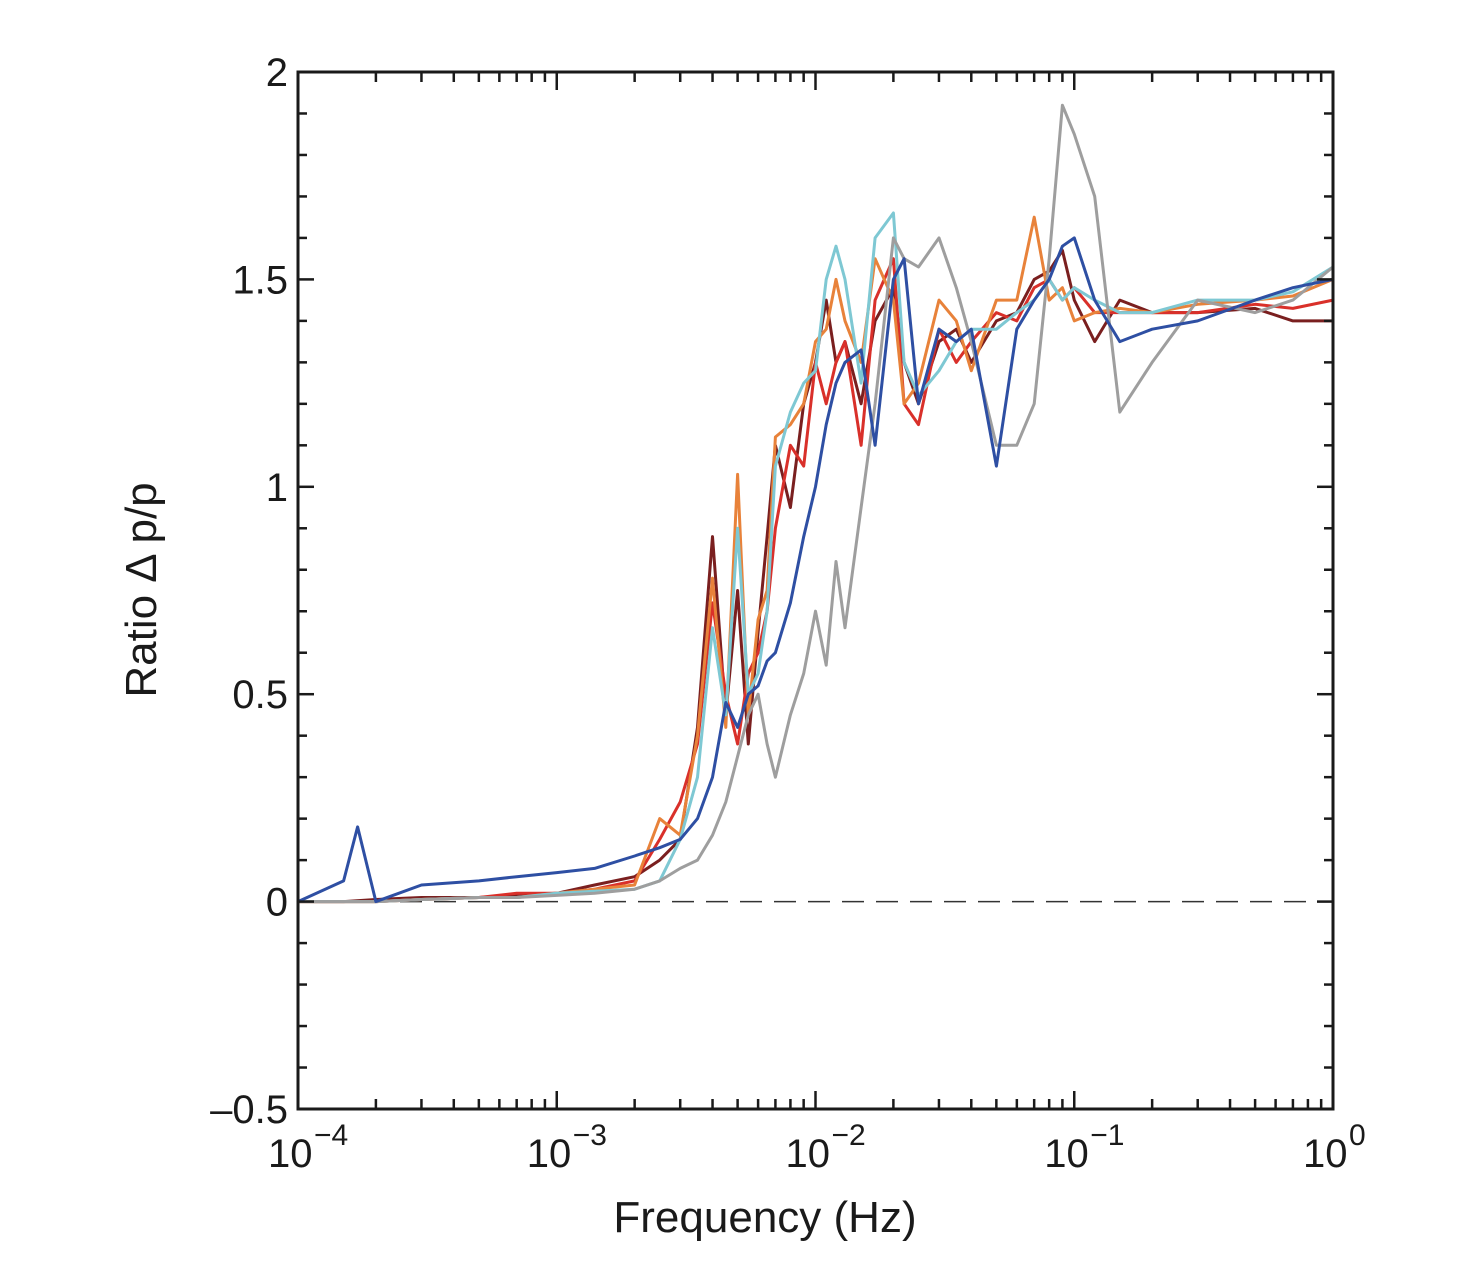  What do you see at coordinates (1107, 1135) in the screenshot?
I see `x-tick-exponent: −1` at bounding box center [1107, 1135].